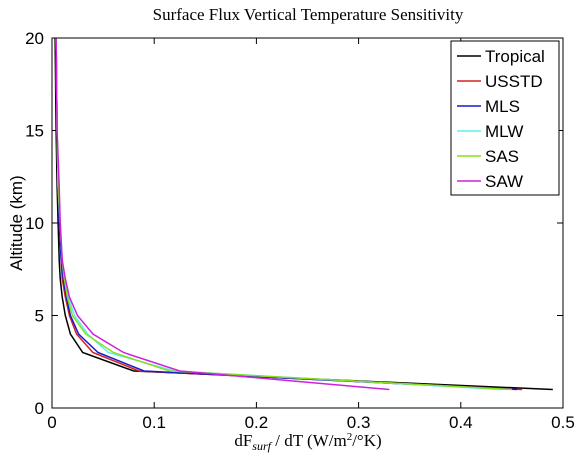 This screenshot has width=577, height=460. What do you see at coordinates (502, 156) in the screenshot?
I see `legend-label: SAS` at bounding box center [502, 156].